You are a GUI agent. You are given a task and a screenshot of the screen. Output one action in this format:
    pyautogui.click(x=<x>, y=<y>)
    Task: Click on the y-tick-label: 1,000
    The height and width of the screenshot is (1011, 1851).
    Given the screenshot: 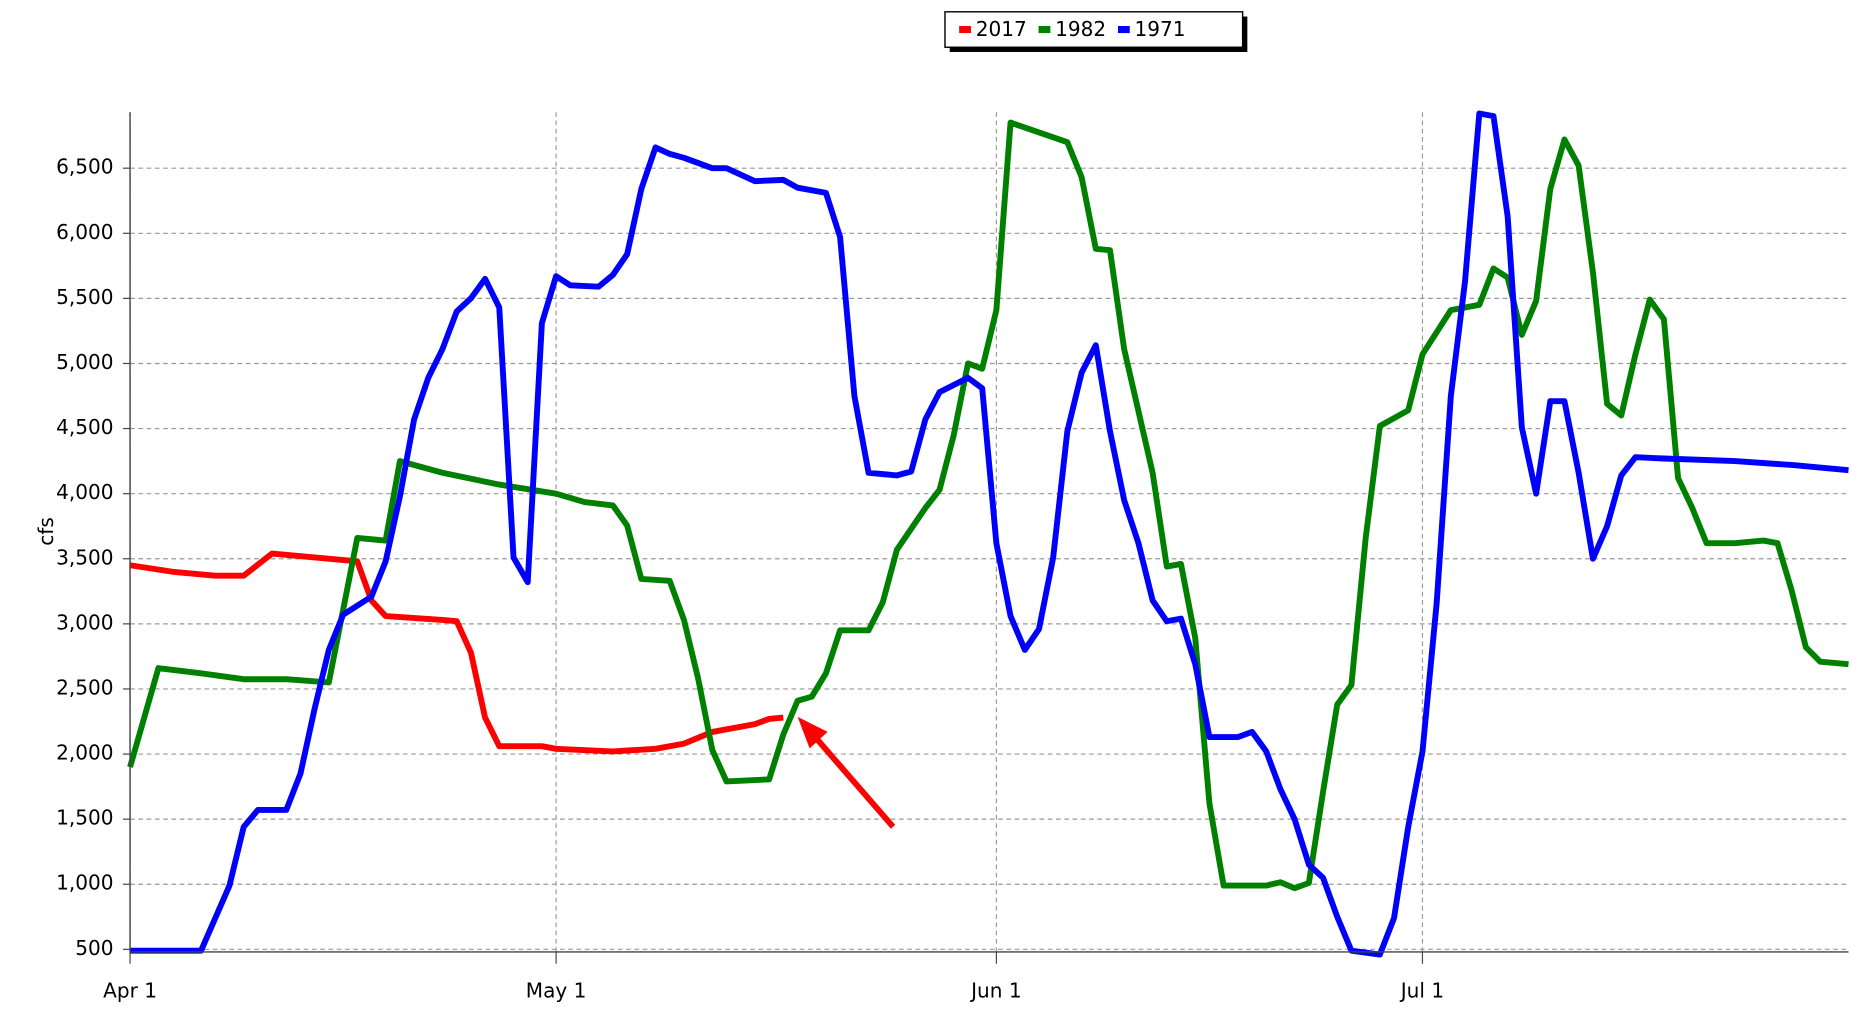 What is the action you would take?
    pyautogui.click(x=84, y=883)
    